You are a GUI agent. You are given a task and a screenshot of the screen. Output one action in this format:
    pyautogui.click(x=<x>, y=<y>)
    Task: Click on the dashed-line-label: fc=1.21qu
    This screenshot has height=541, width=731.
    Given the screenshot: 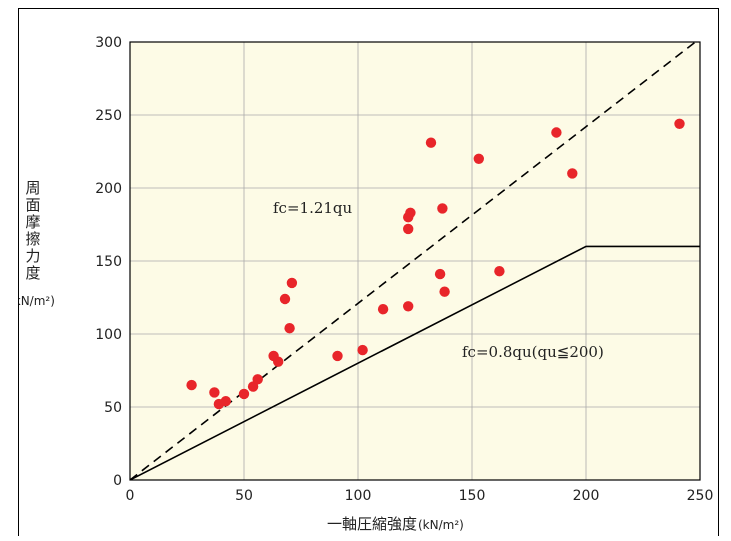 What is the action you would take?
    pyautogui.click(x=313, y=208)
    